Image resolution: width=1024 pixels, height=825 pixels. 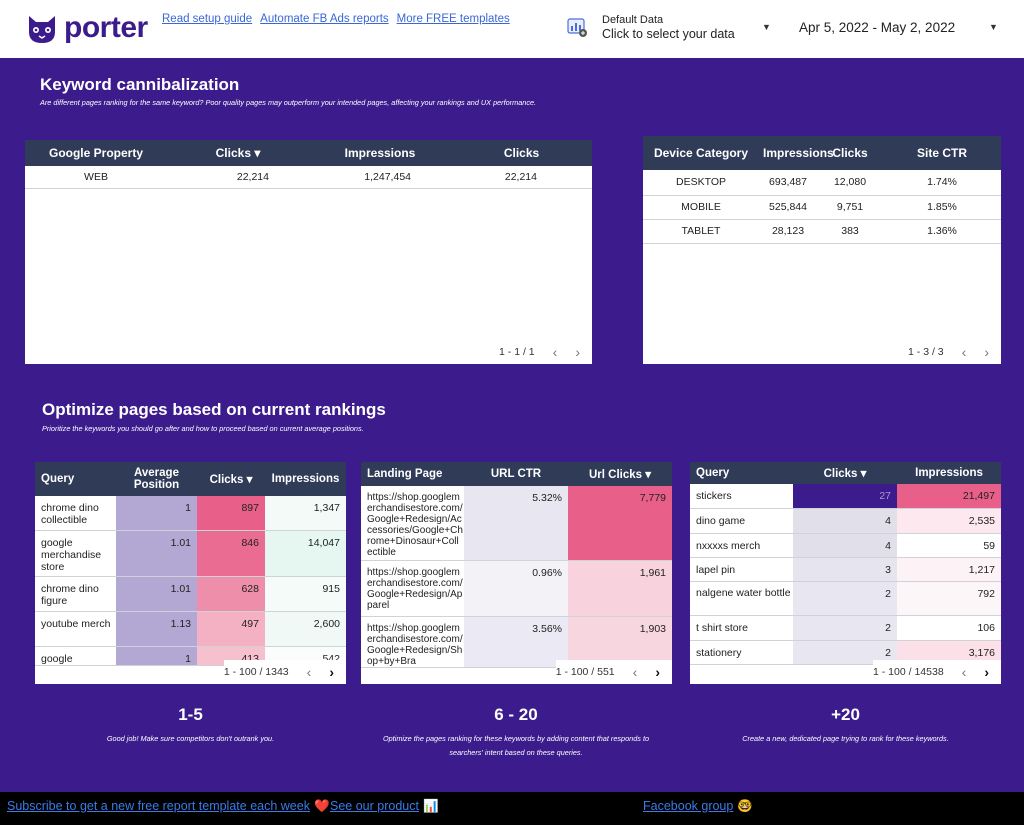 What do you see at coordinates (845, 496) in the screenshot?
I see `table-row: stickers 27 21,497` at bounding box center [845, 496].